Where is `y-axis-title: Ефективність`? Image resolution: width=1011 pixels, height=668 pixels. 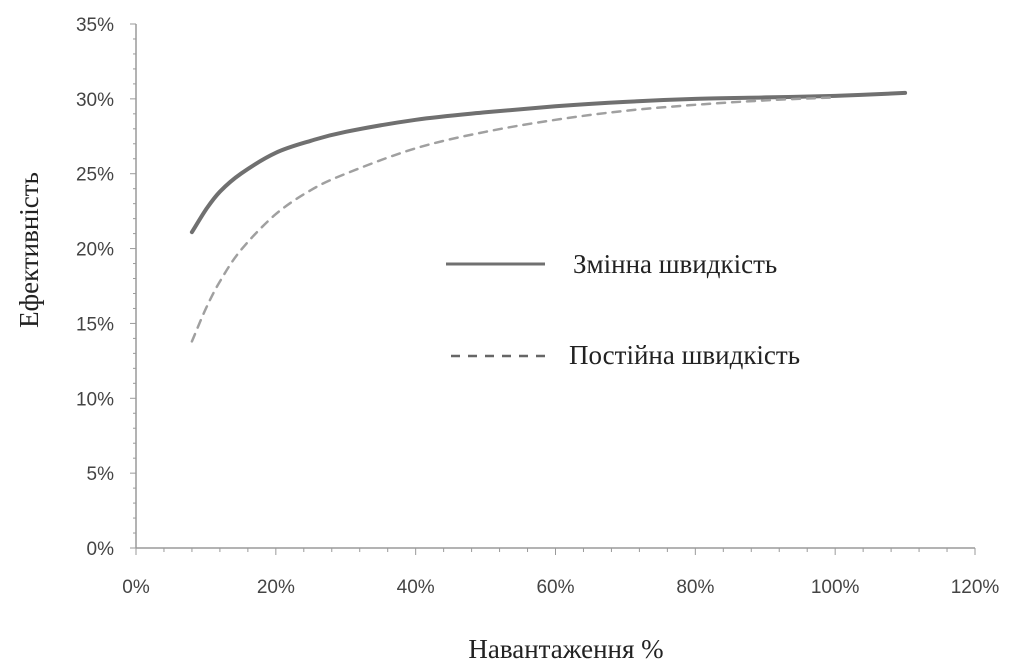 y-axis-title: Ефективність is located at coordinates (29, 250).